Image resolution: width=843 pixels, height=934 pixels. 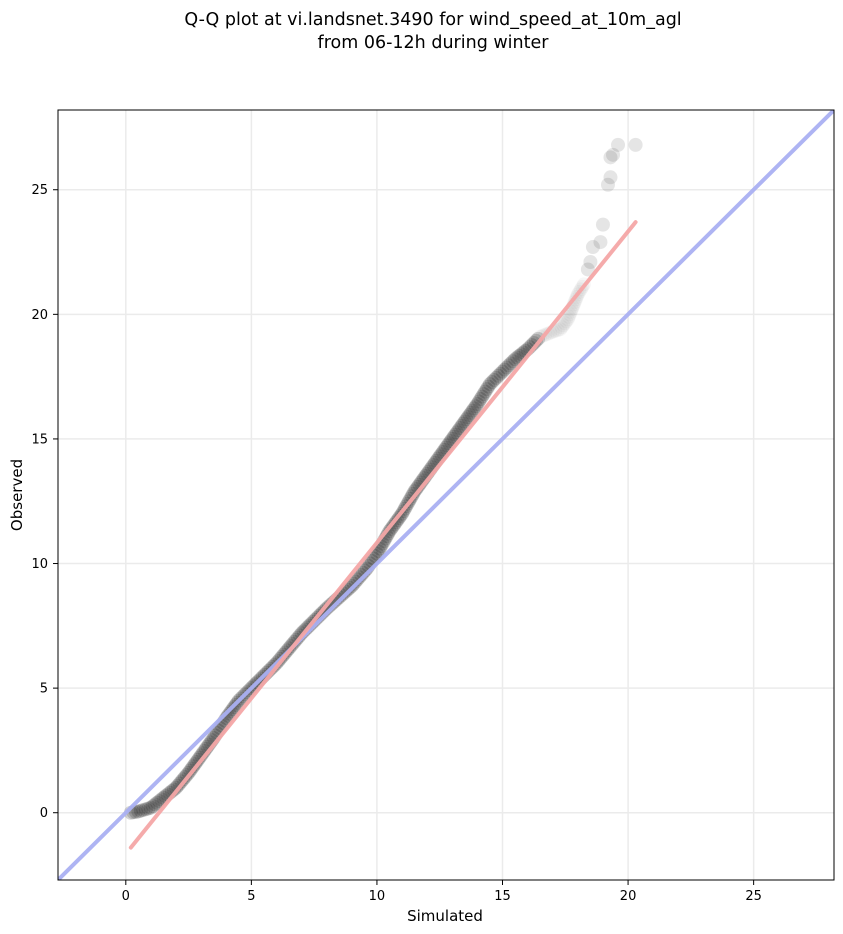 What do you see at coordinates (753, 896) in the screenshot?
I see `x-tick-label: 25` at bounding box center [753, 896].